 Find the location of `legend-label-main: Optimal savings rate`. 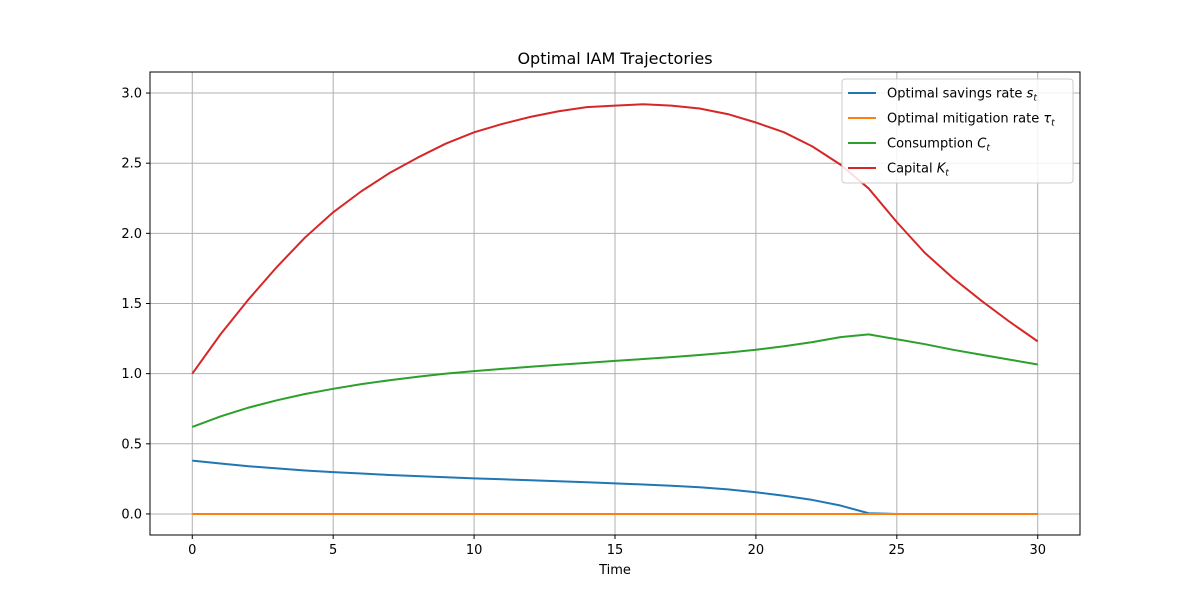

legend-label-main: Optimal savings rate is located at coordinates (957, 94).